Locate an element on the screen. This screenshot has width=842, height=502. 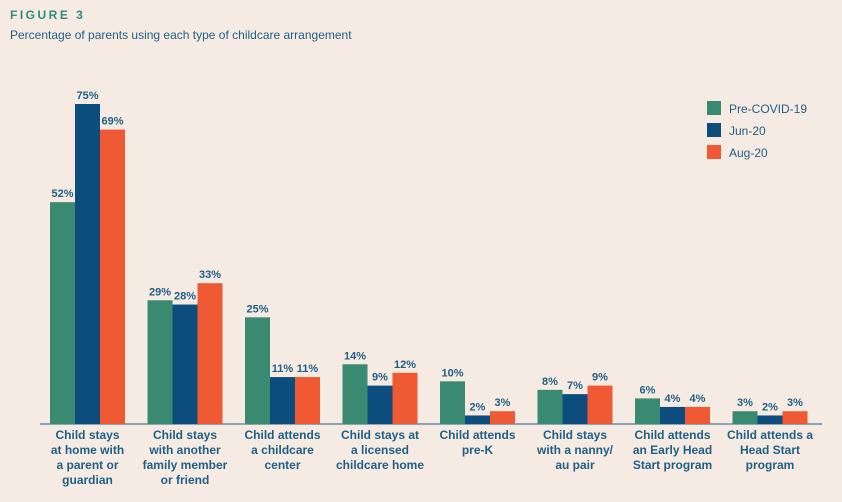
category-label: Child attends a childcare center is located at coordinates (282, 450).